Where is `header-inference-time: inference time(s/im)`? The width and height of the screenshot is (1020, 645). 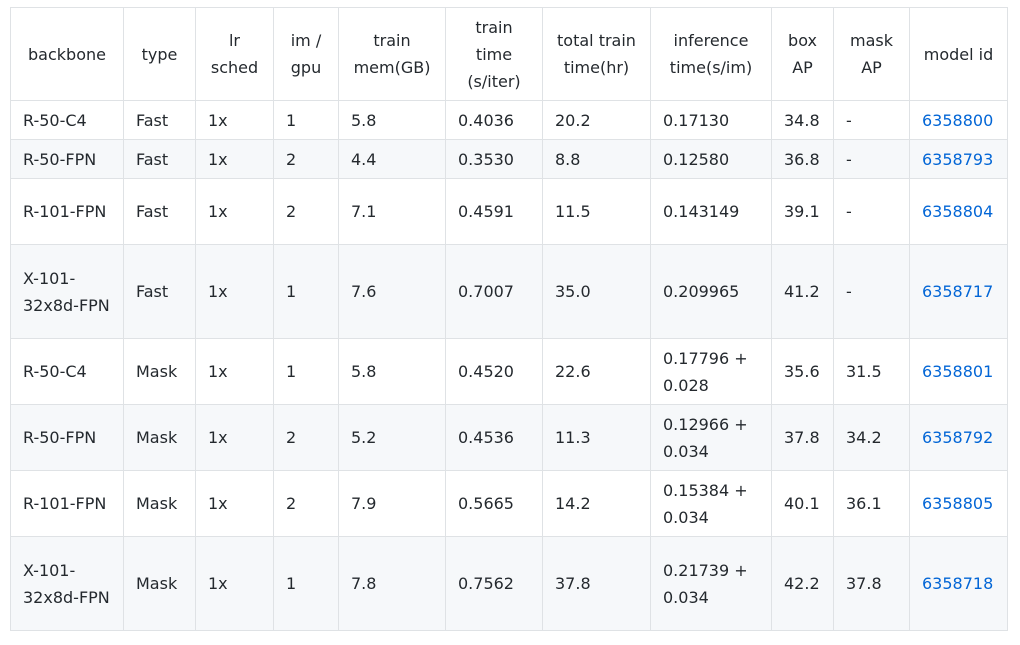
header-inference-time: inference time(s/im) is located at coordinates (711, 54).